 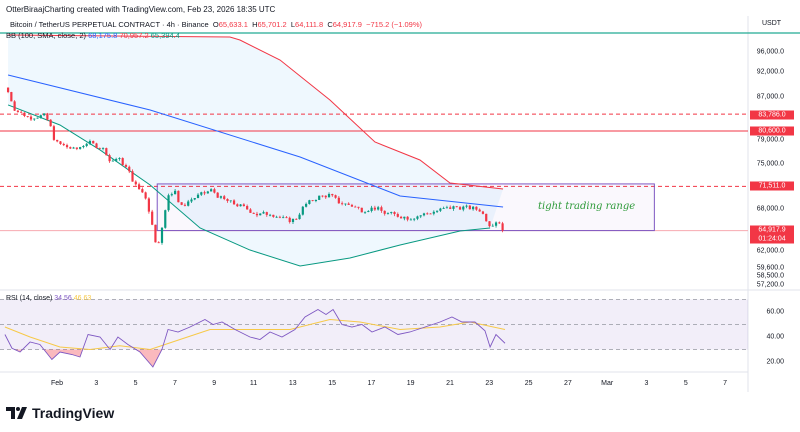 I want to click on time-tick: 9, so click(x=214, y=383).